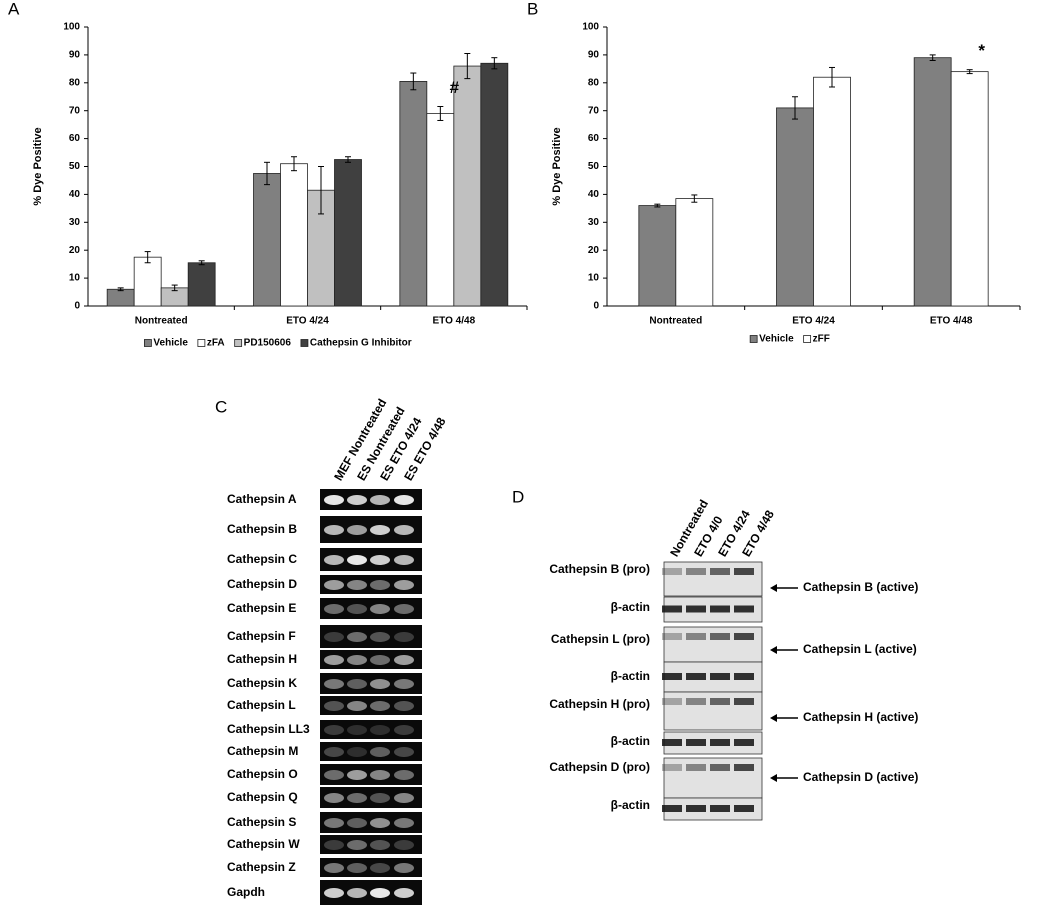  Describe the element at coordinates (77, 306) in the screenshot. I see `y-tick-label: 0` at that location.